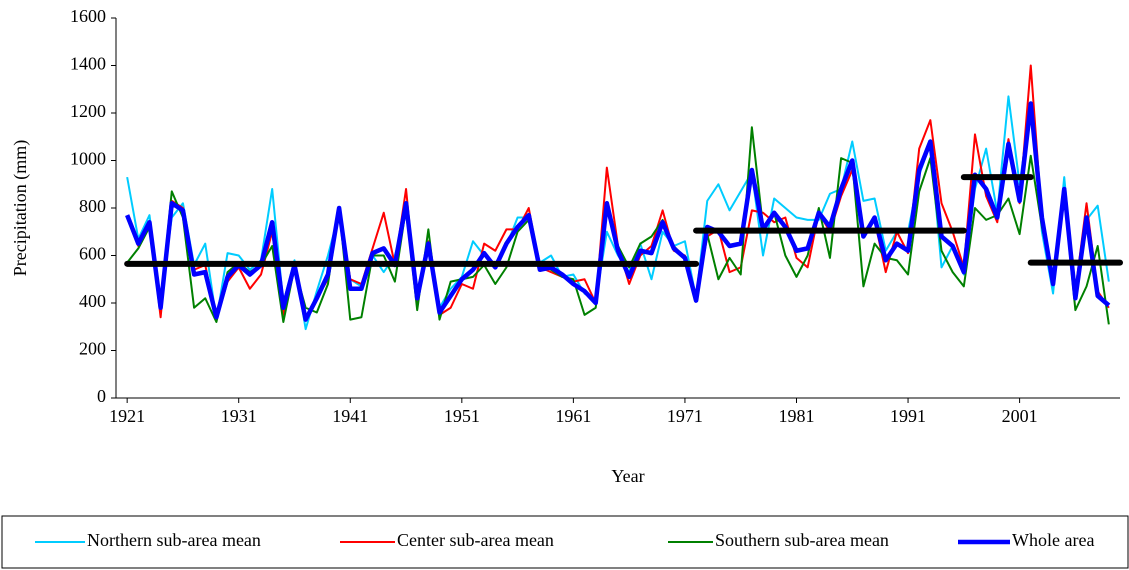 The width and height of the screenshot is (1129, 570). What do you see at coordinates (685, 416) in the screenshot?
I see `x-tick-label: 1971` at bounding box center [685, 416].